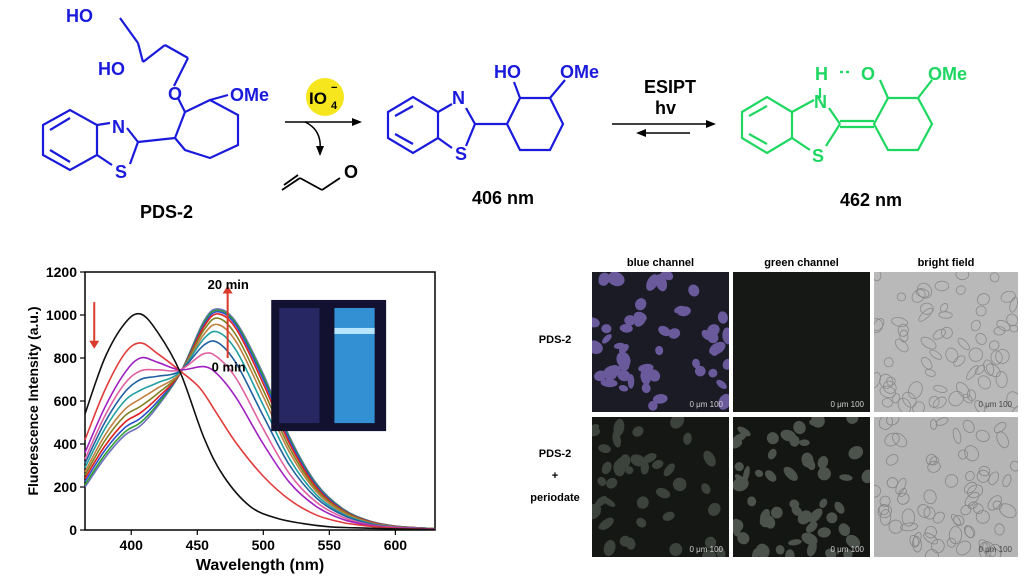 The width and height of the screenshot is (1024, 586). What do you see at coordinates (555, 476) in the screenshot?
I see `row2-label: PDS-2 + periodate` at bounding box center [555, 476].